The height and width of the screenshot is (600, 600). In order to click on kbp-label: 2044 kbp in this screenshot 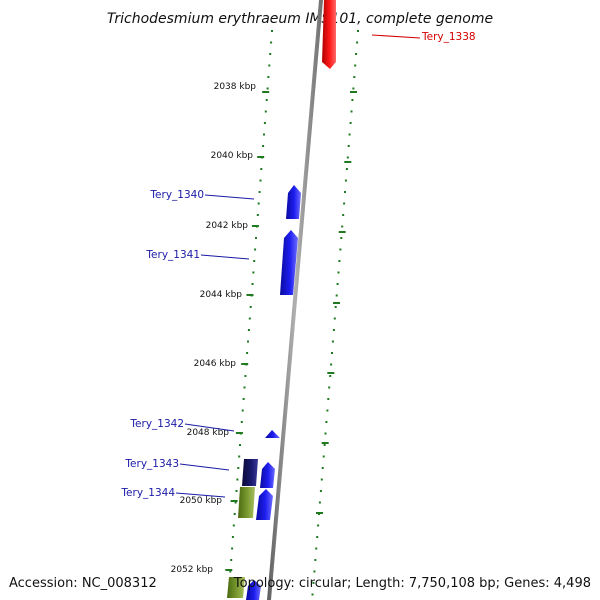, I will do `click(221, 295)`.